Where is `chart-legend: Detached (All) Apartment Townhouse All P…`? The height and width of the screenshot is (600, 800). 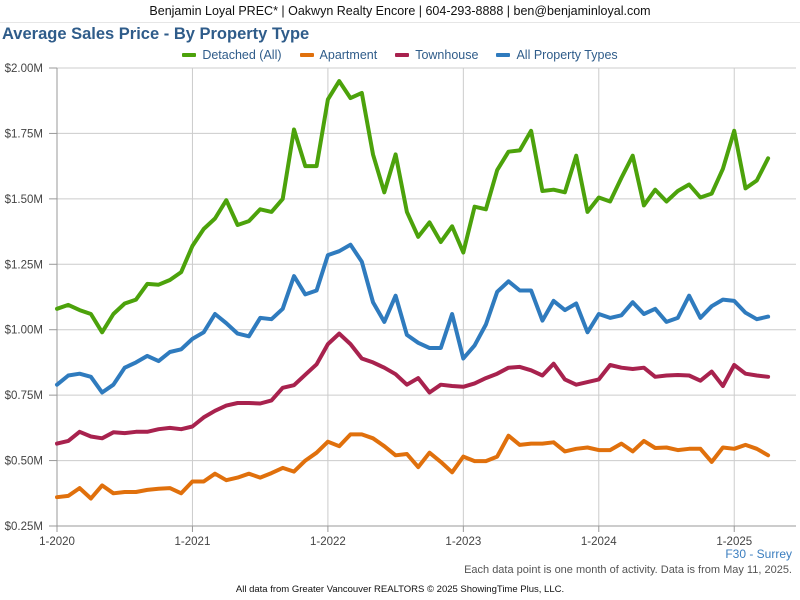
chart-legend: Detached (All) Apartment Townhouse All P… is located at coordinates (400, 55).